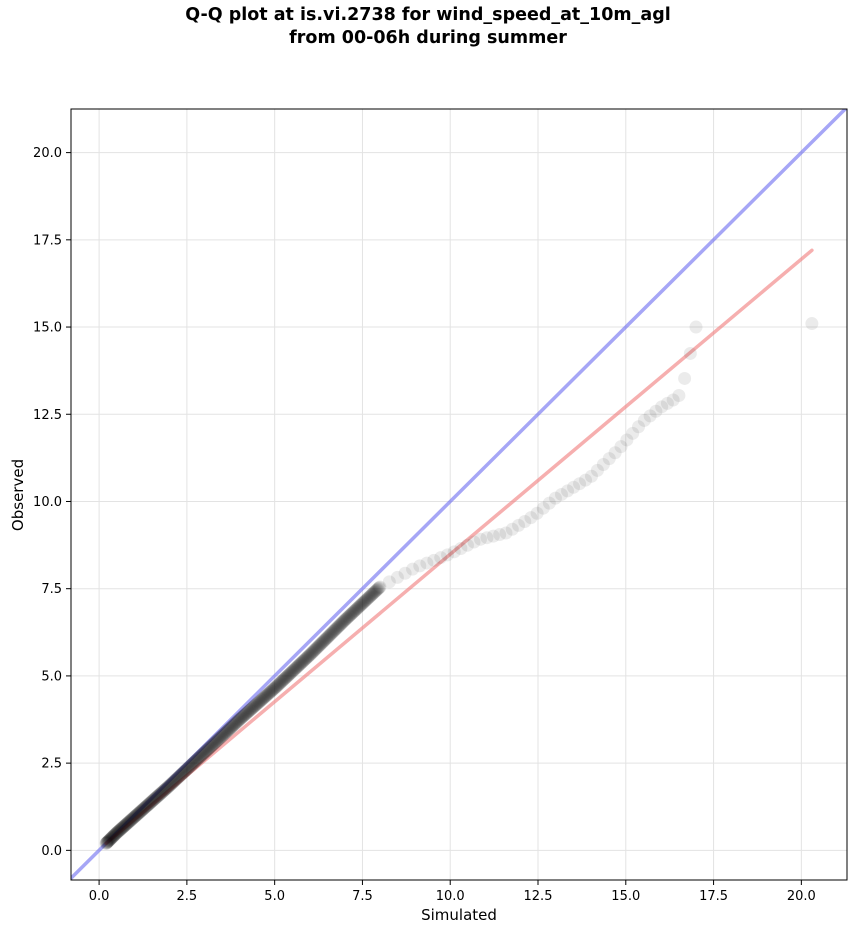 The image size is (856, 934). I want to click on x-tick-label: 7.5, so click(362, 896).